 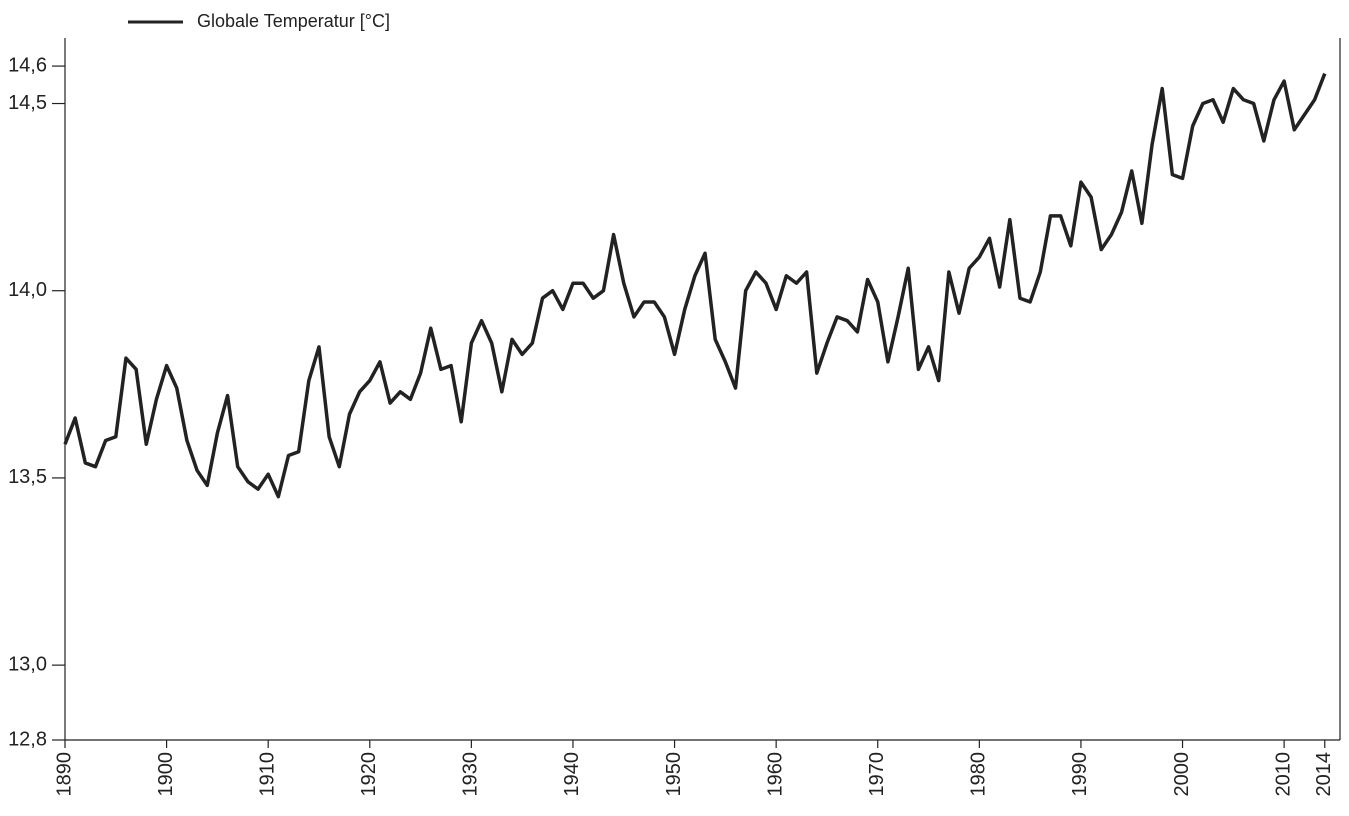 What do you see at coordinates (166, 774) in the screenshot?
I see `x-tick-label: 1900` at bounding box center [166, 774].